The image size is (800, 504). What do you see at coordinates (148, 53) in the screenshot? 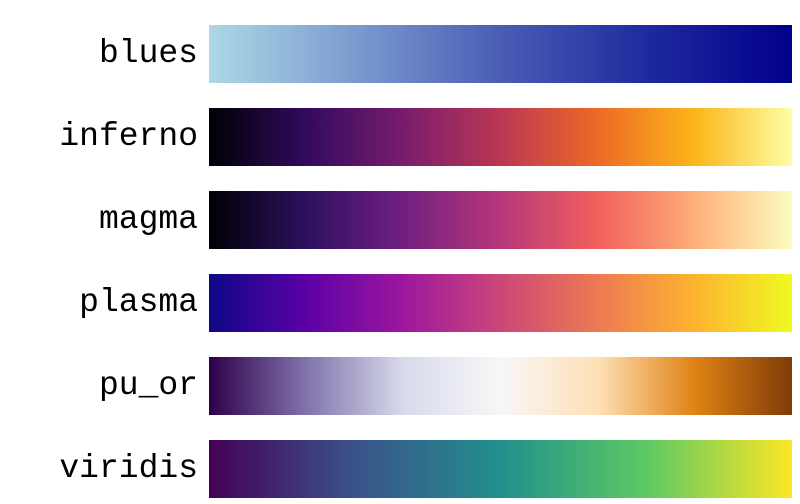
I see `colormap-label-blues: blues` at bounding box center [148, 53].